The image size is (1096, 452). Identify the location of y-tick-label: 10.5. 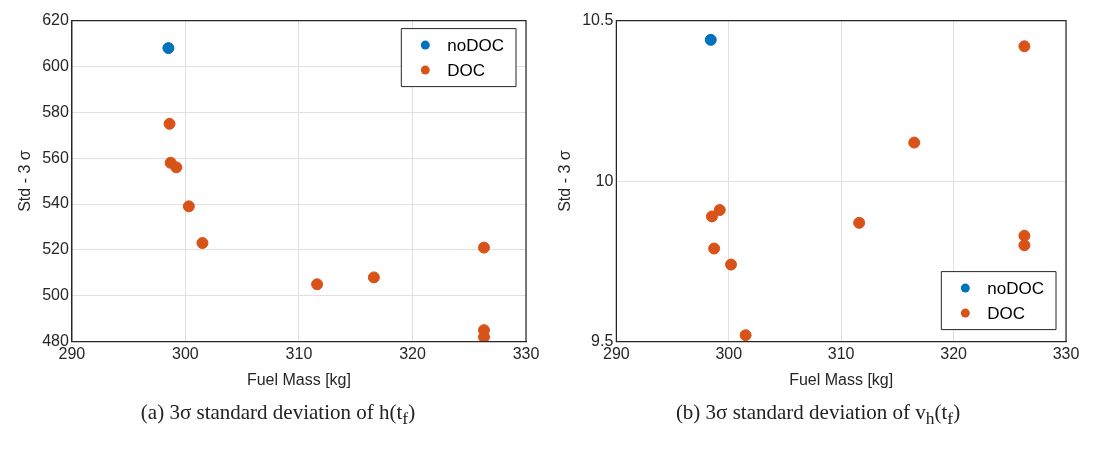
(598, 20).